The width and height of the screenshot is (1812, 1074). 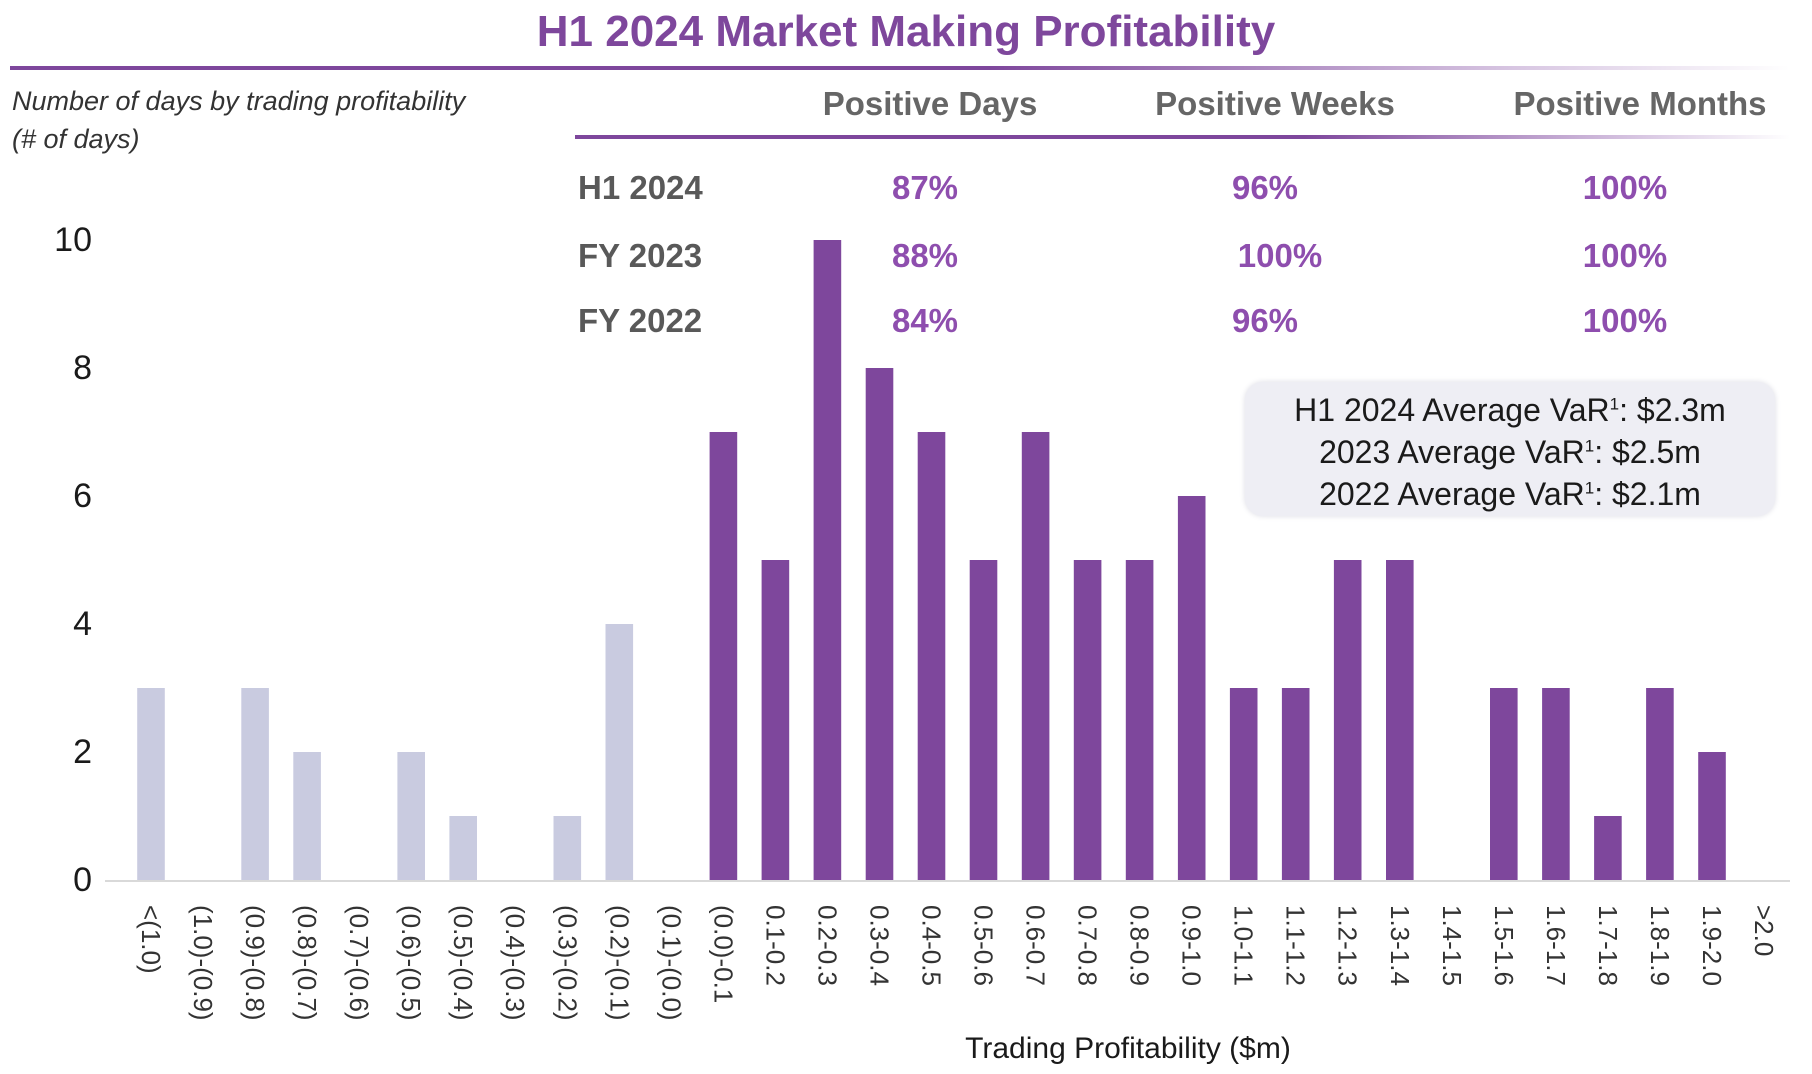 What do you see at coordinates (1452, 410) in the screenshot?
I see `var-line-h1-2024-text: H1 2024 Average VaR` at bounding box center [1452, 410].